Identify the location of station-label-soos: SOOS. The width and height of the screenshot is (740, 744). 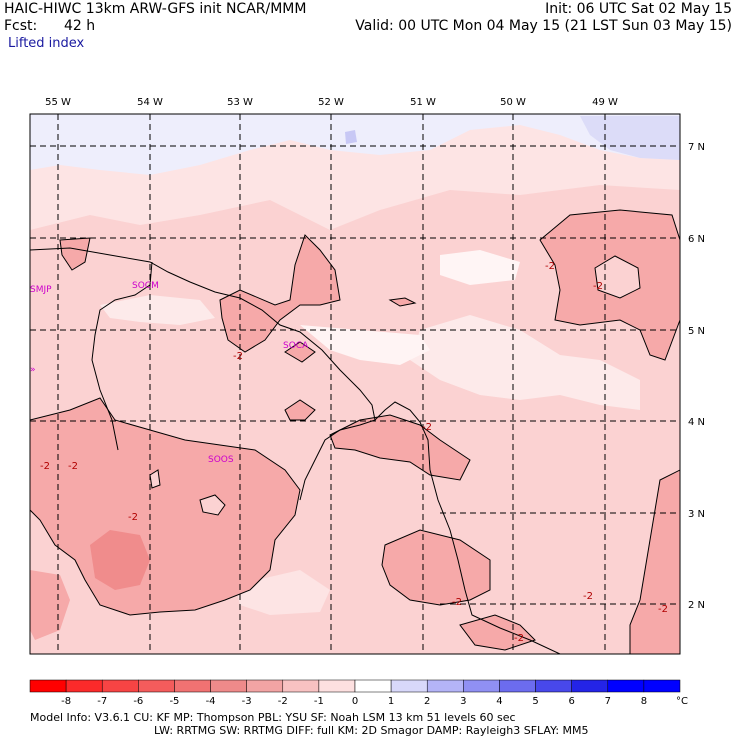
(221, 460).